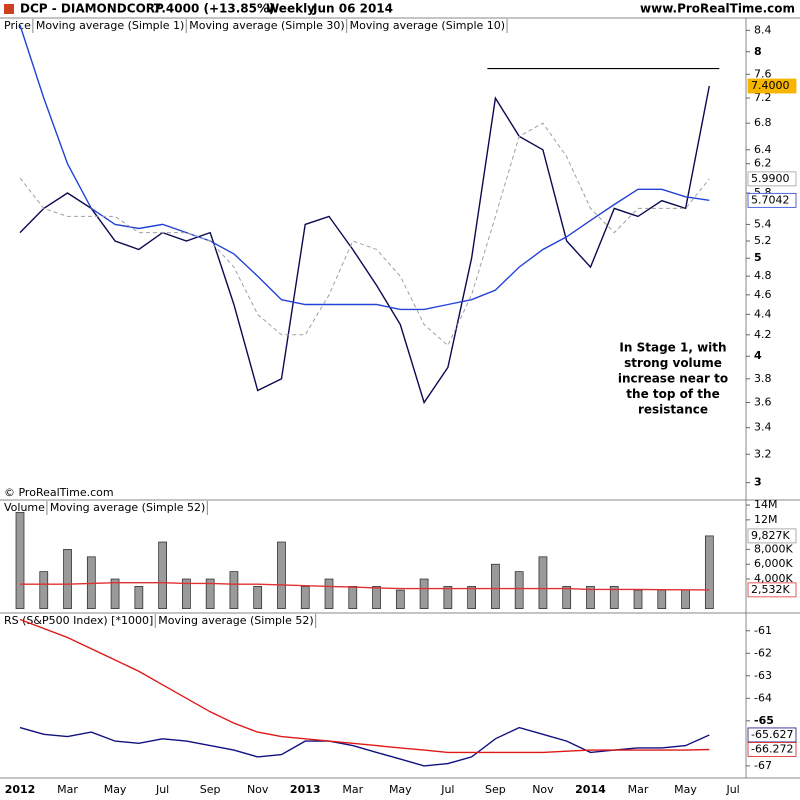  What do you see at coordinates (763, 313) in the screenshot?
I see `y-tick-label: 4.4` at bounding box center [763, 313].